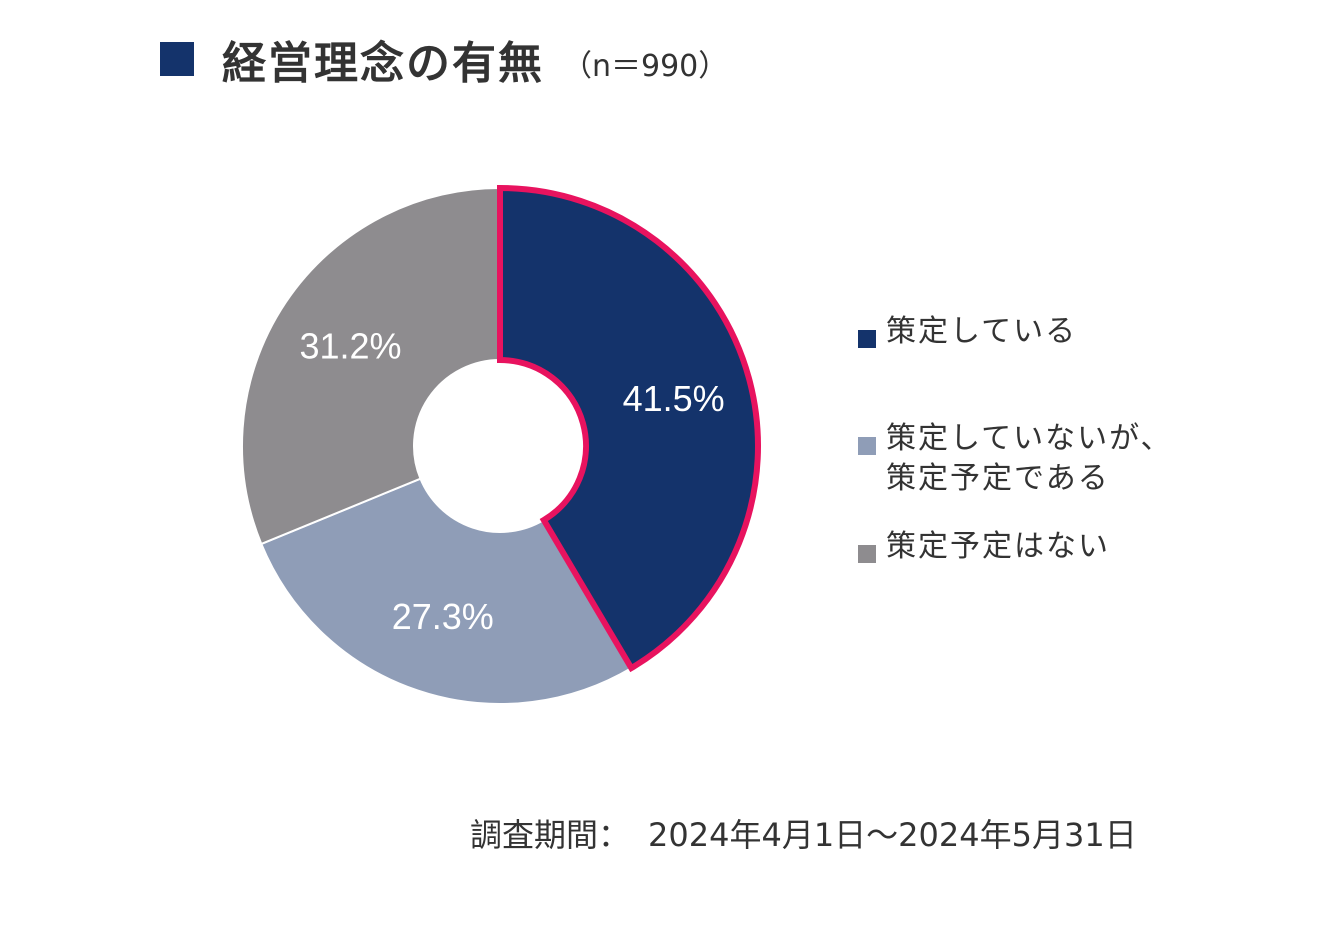 This screenshot has height=927, width=1327. I want to click on chart-title: 経営理念の有無, so click(383, 63).